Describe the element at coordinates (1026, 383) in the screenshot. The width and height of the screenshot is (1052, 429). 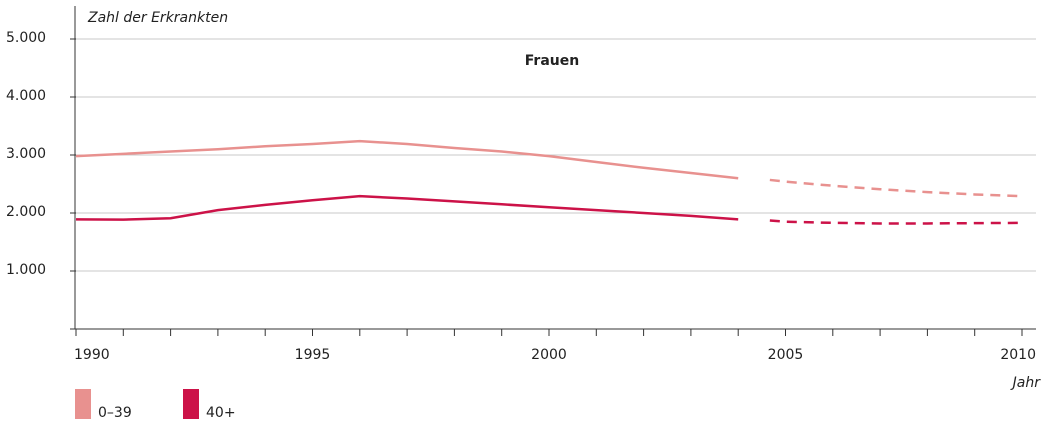
I see `x-axis-title: Jahr` at that location.